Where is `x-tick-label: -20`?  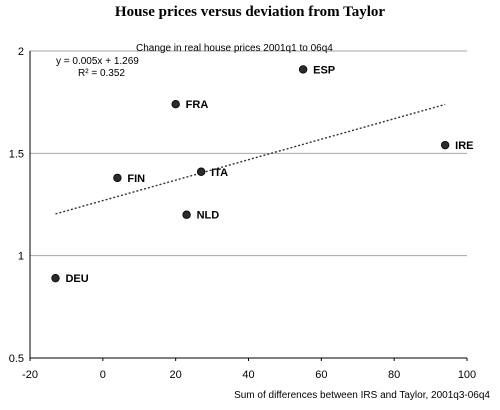
x-tick-label: -20 is located at coordinates (30, 375).